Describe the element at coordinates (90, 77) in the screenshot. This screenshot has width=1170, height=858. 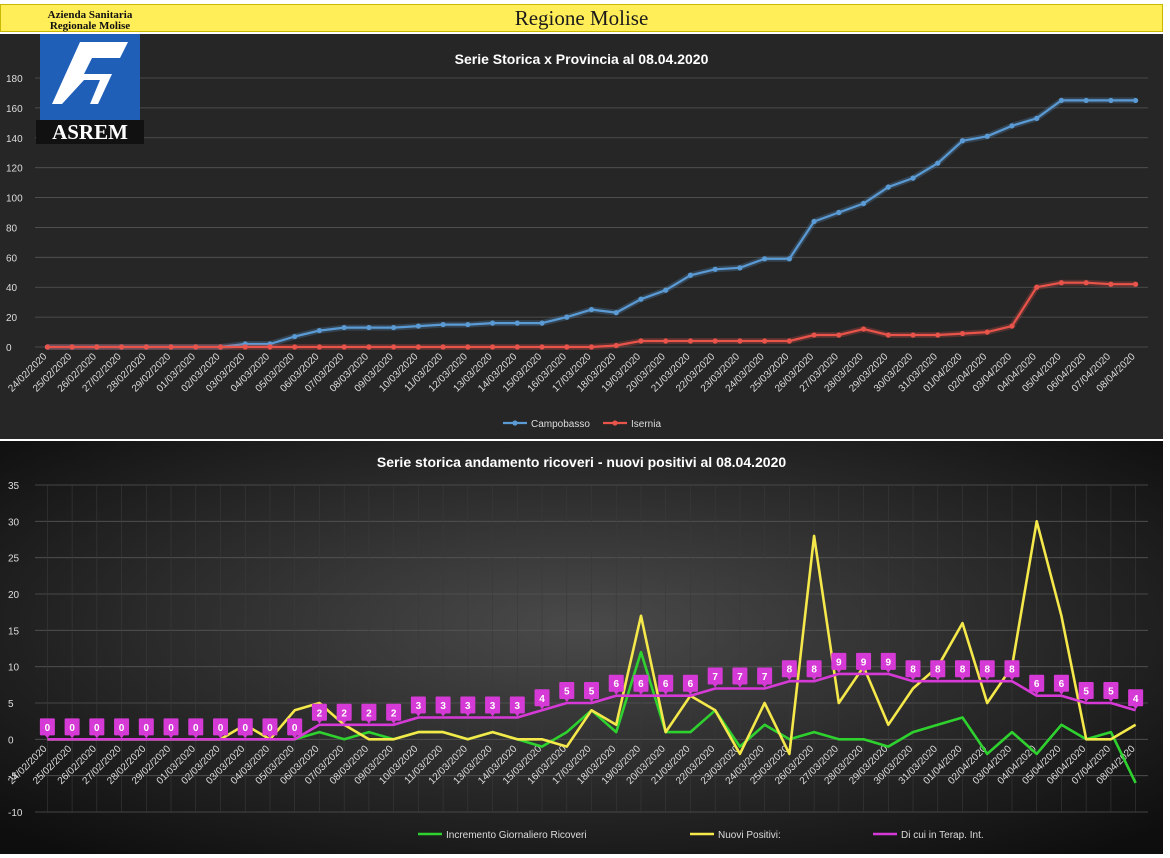
I see `asrem-emblem-icon` at that location.